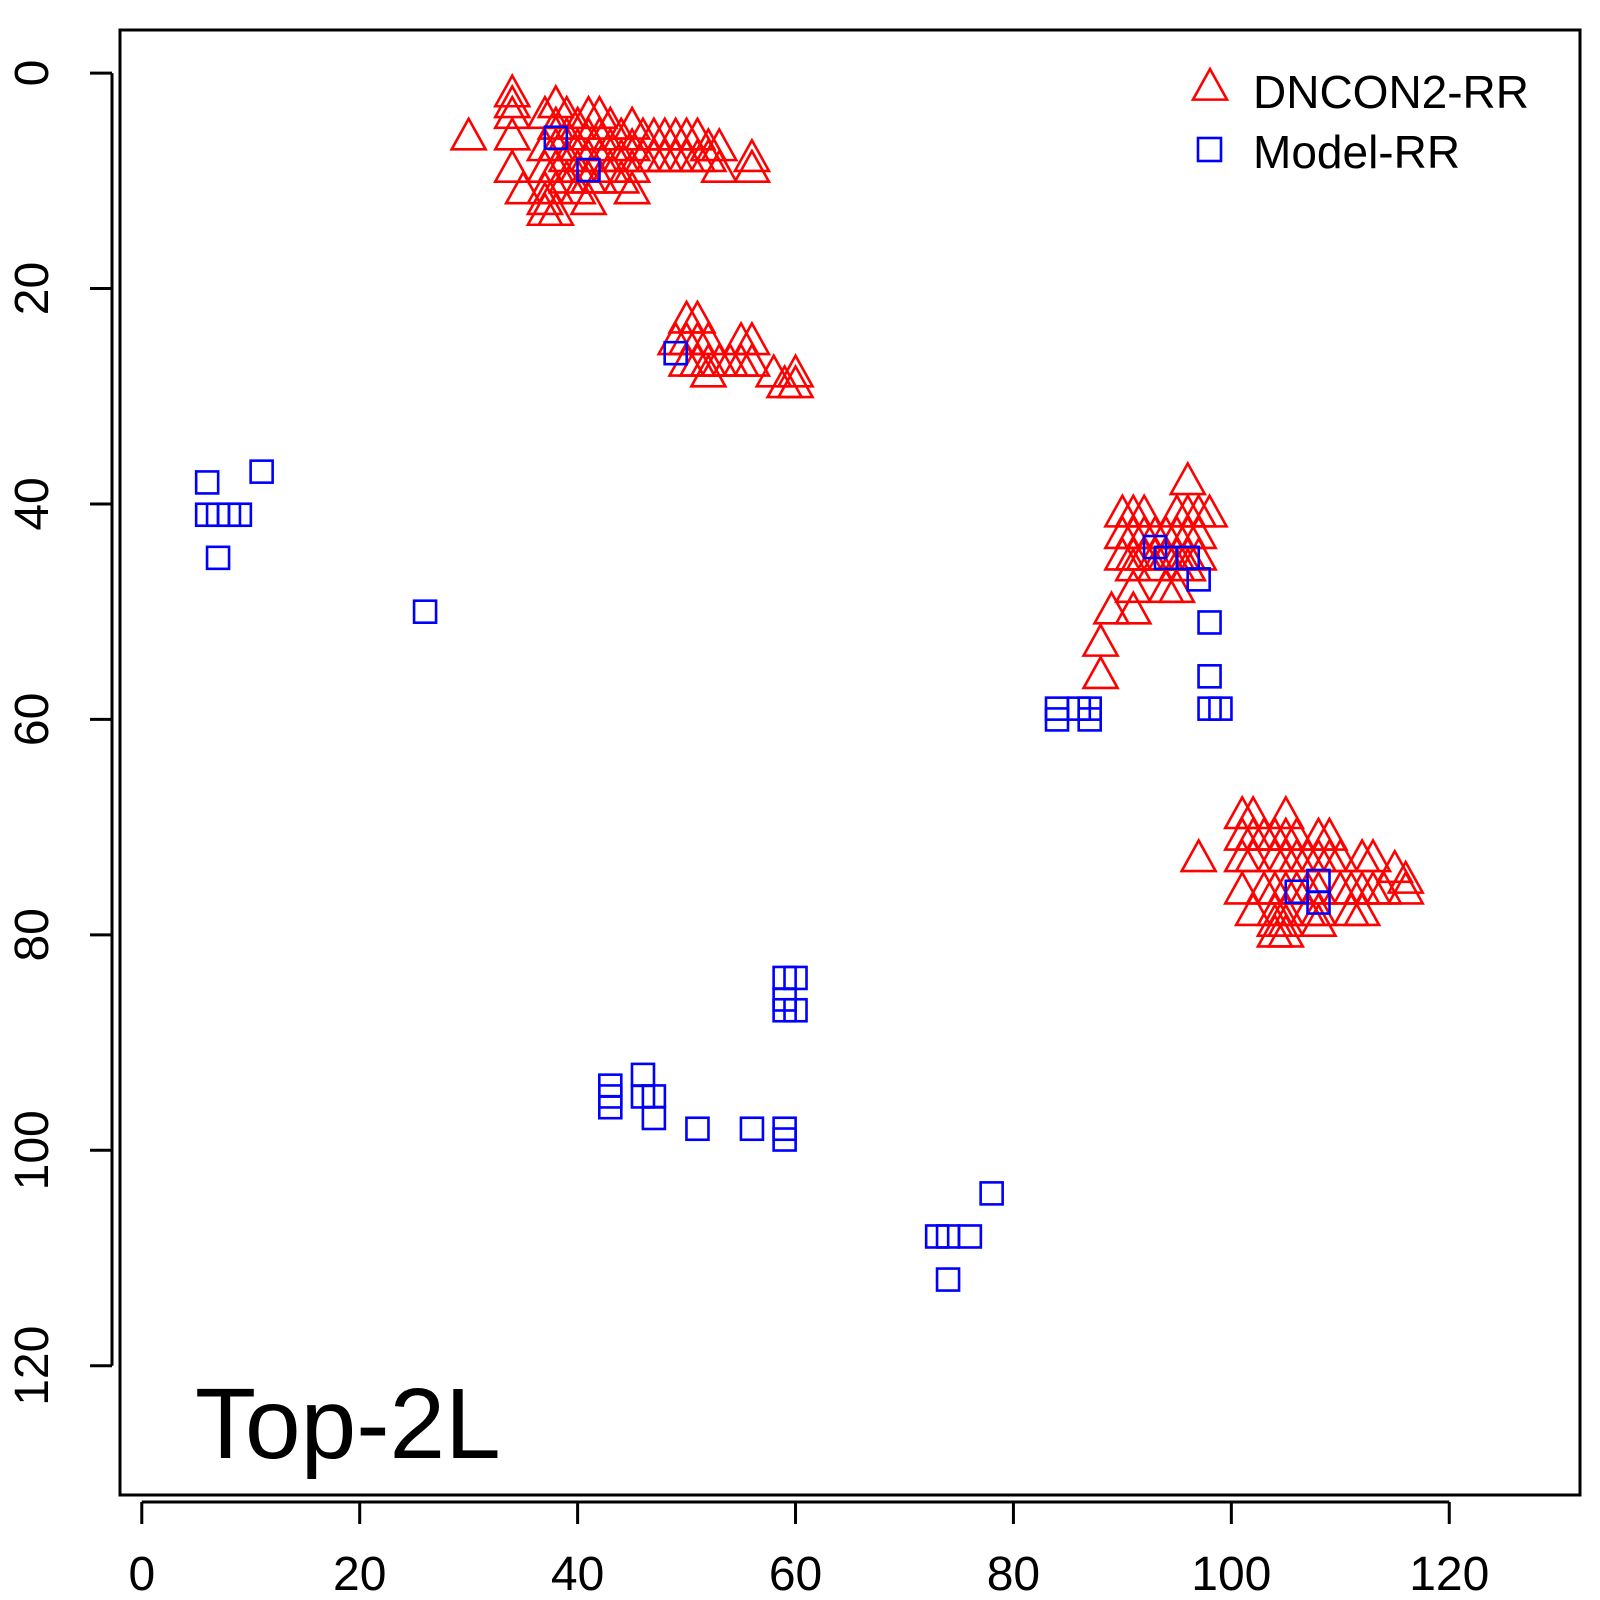 Image resolution: width=1600 pixels, height=1600 pixels. What do you see at coordinates (348, 1424) in the screenshot?
I see `chart-annotation: Top-2L` at bounding box center [348, 1424].